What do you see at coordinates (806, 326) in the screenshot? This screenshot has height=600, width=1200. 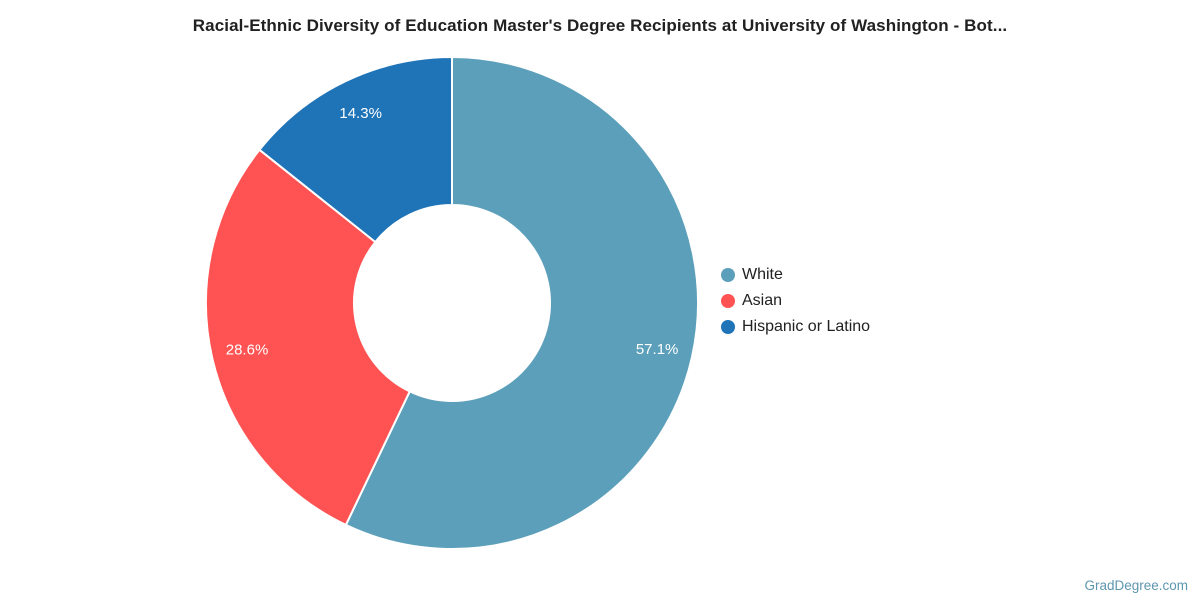 I see `legend-label-hispanic: Hispanic or Latino` at bounding box center [806, 326].